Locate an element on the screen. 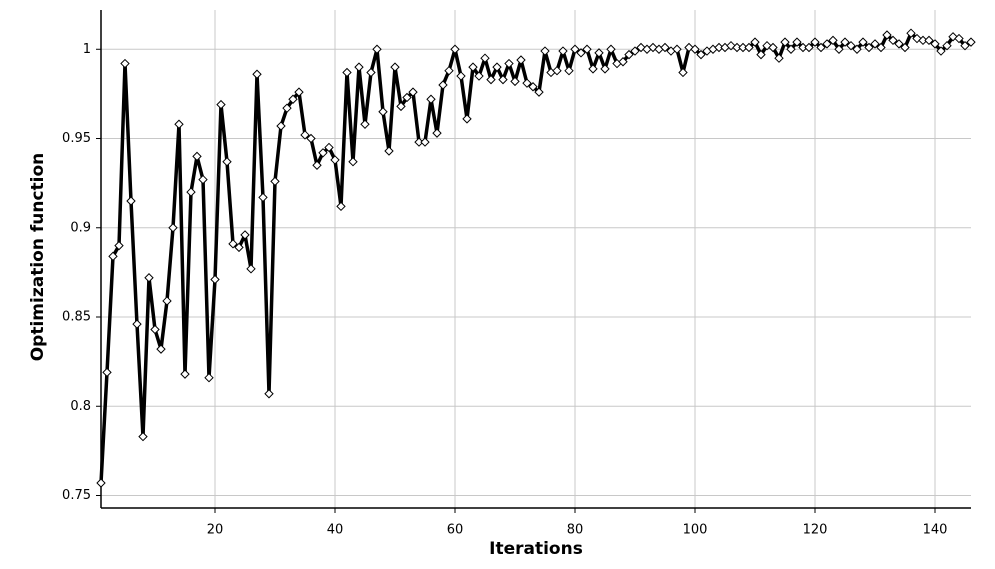  y-tick-label: 0.75 is located at coordinates (76, 495).